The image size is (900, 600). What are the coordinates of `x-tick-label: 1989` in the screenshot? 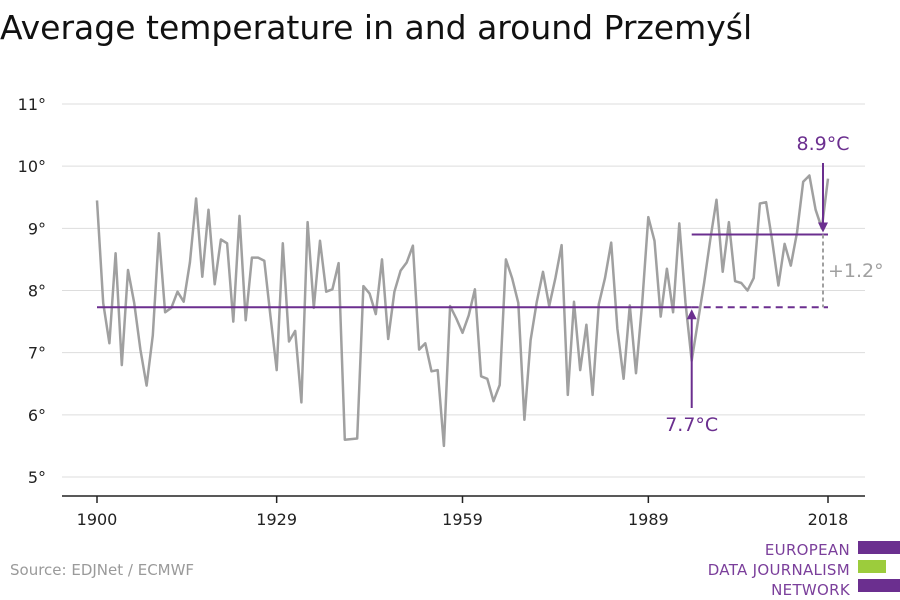 It's located at (648, 519).